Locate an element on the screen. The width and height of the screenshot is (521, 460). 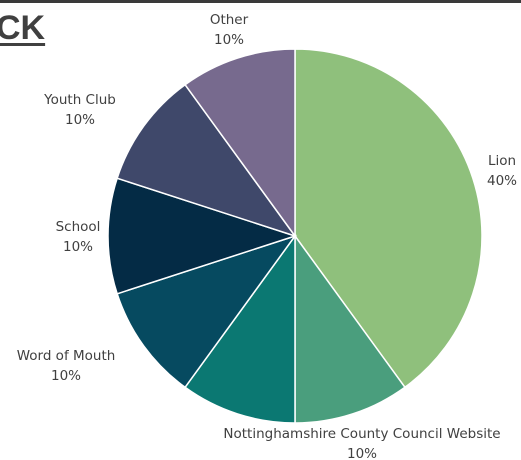
slice-label-nottinghamshire-county-council-website: Nottinghamshire County Council Website is located at coordinates (361, 434).